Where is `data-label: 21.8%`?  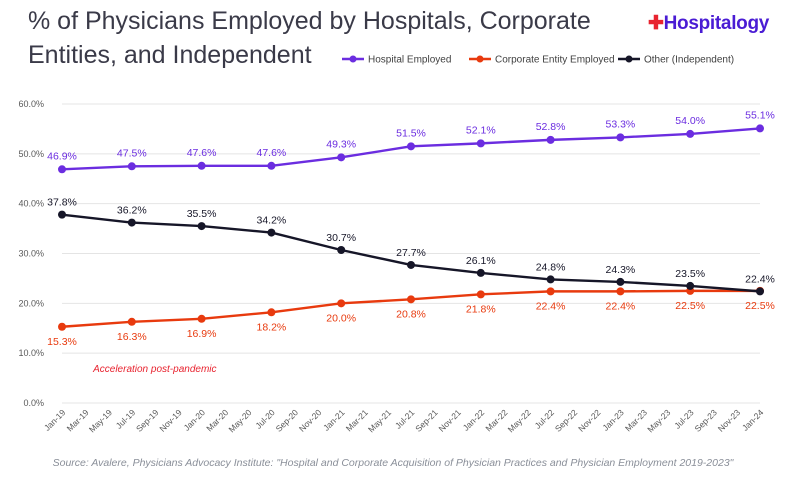 data-label: 21.8% is located at coordinates (481, 309).